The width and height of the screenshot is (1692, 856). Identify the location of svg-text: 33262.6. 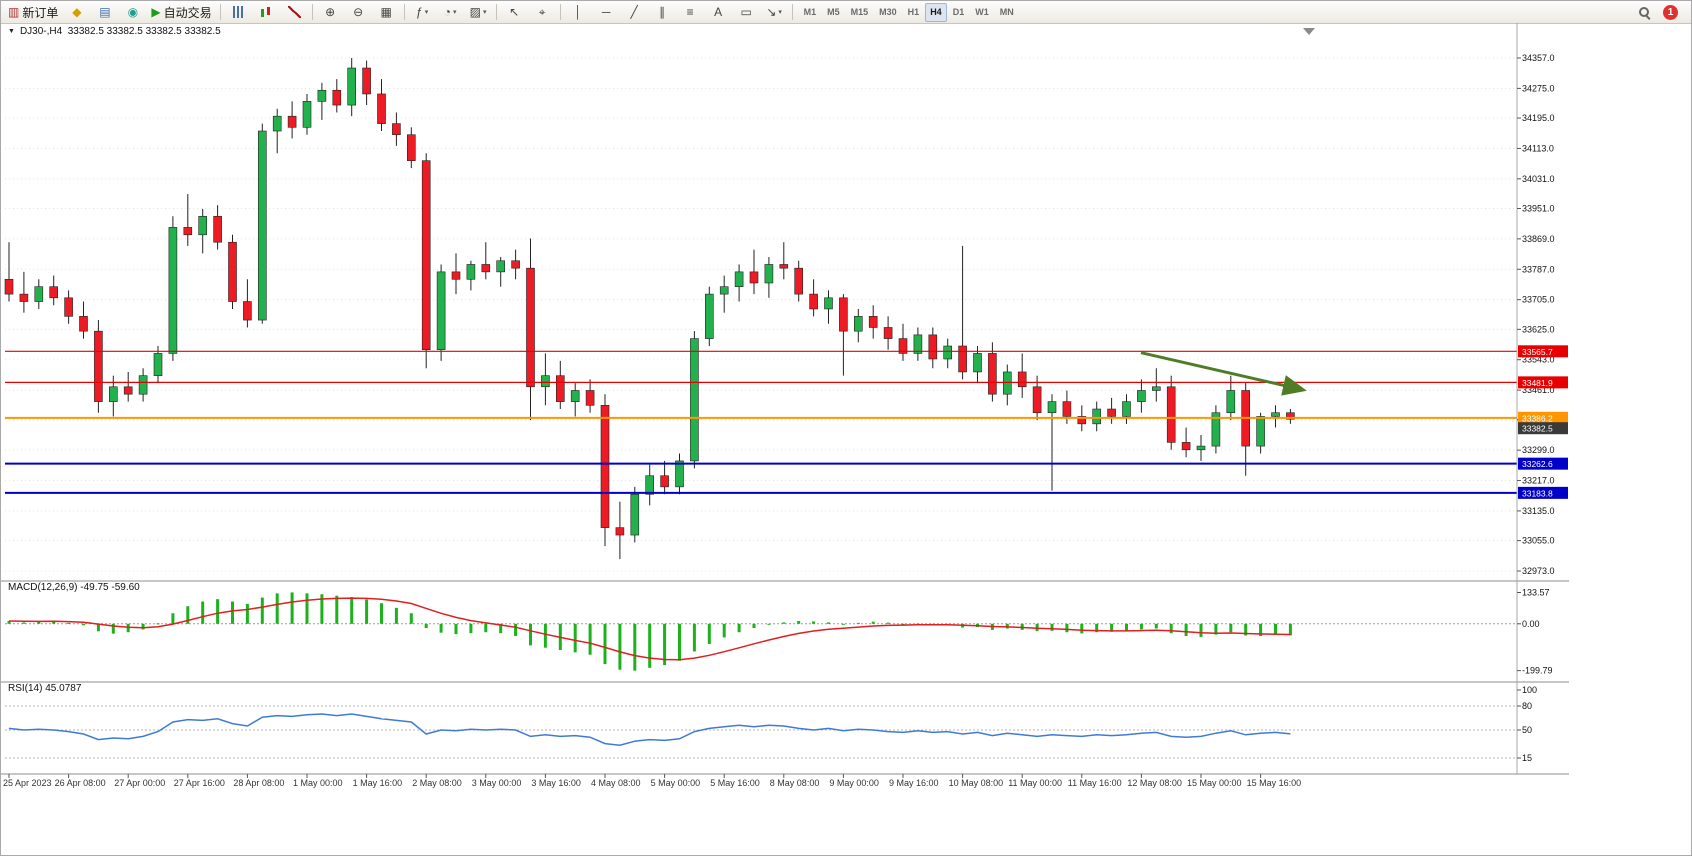
(1537, 464).